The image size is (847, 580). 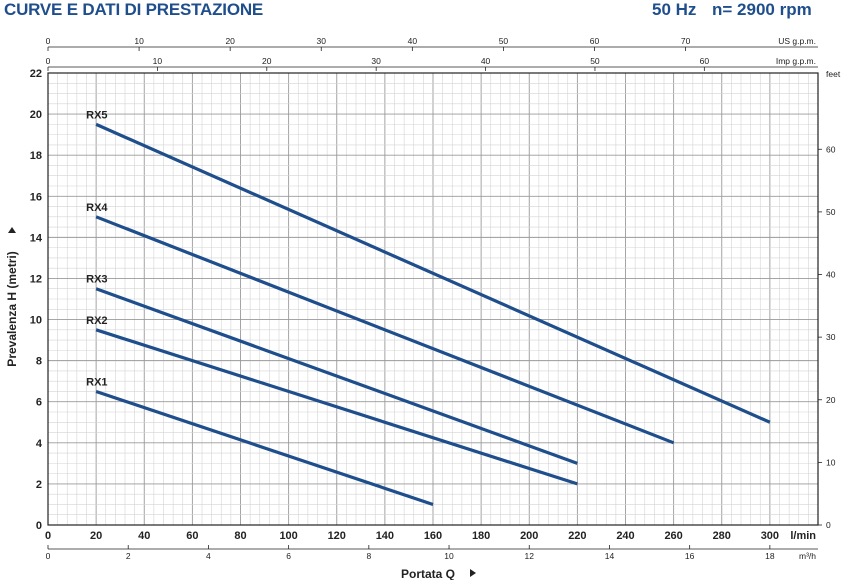 I want to click on imp-gpm-tick-label: 0, so click(x=48, y=61).